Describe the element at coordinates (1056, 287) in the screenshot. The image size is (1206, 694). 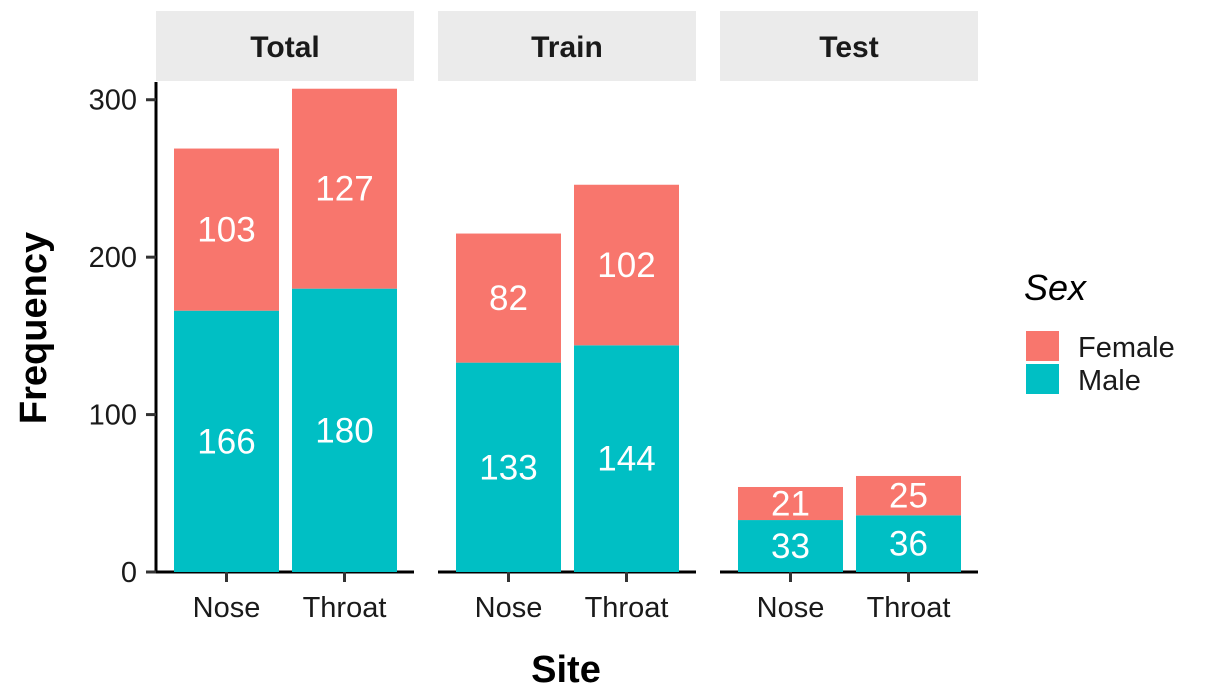
I see `legend-title: Sex` at that location.